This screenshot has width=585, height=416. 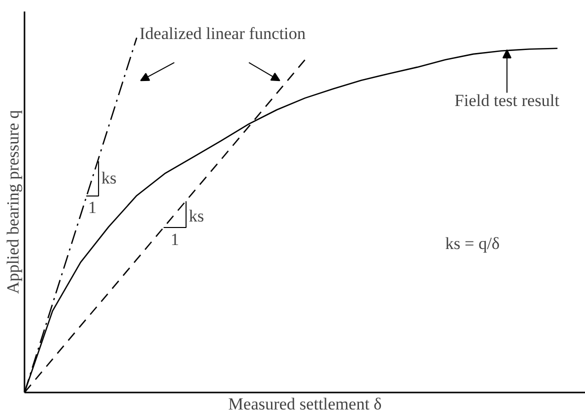 I want to click on x-axis-title: Measured settlement δ, so click(x=305, y=404).